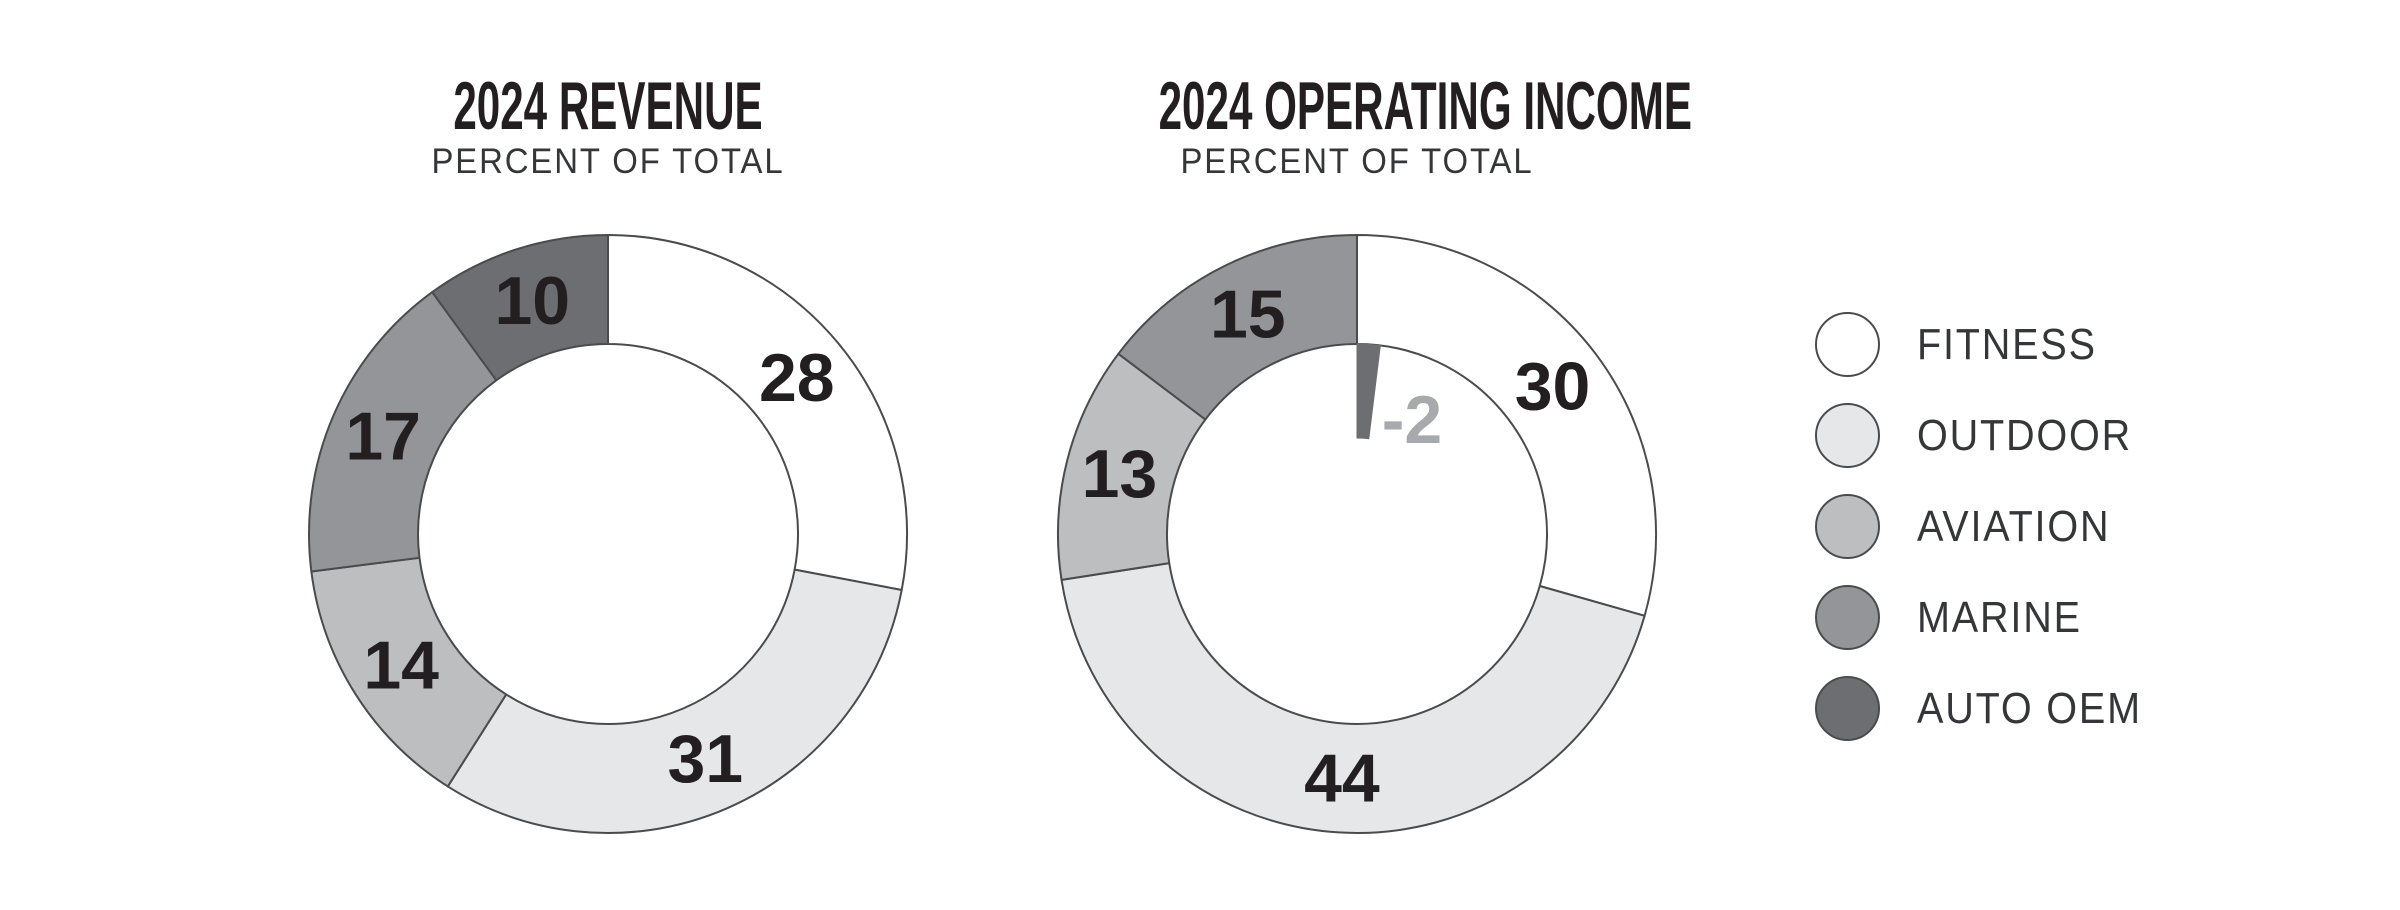 The width and height of the screenshot is (2400, 910). What do you see at coordinates (1847, 708) in the screenshot?
I see `auto-oem-swatch-icon` at bounding box center [1847, 708].